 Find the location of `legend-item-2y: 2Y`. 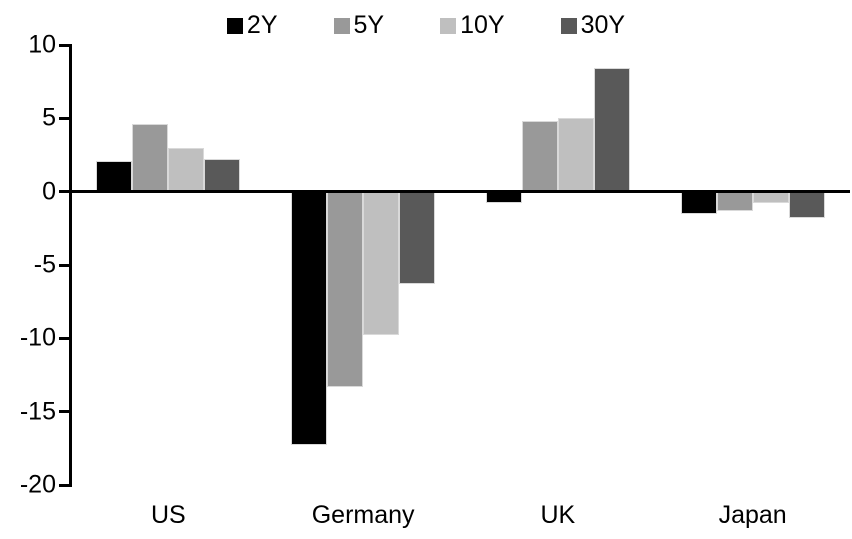

legend-item-2y: 2Y is located at coordinates (252, 25).